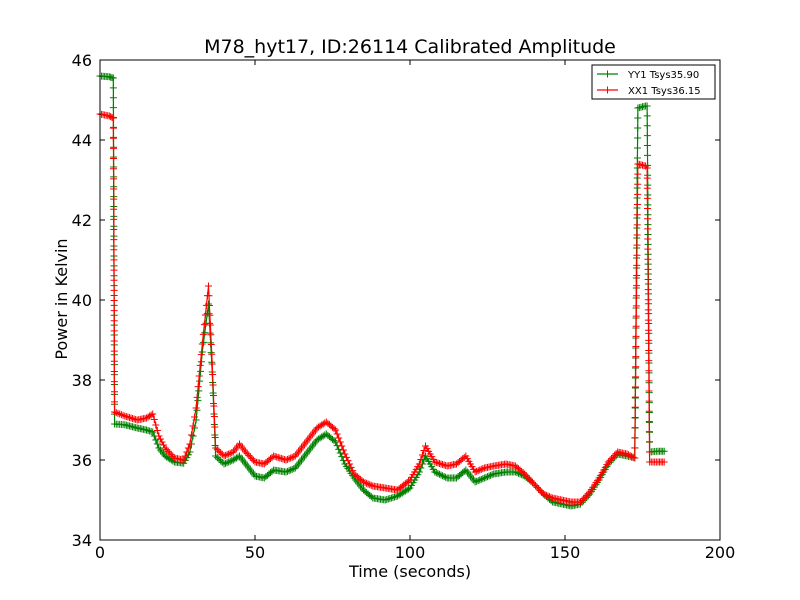  What do you see at coordinates (720, 552) in the screenshot?
I see `x-tick-label: 200` at bounding box center [720, 552].